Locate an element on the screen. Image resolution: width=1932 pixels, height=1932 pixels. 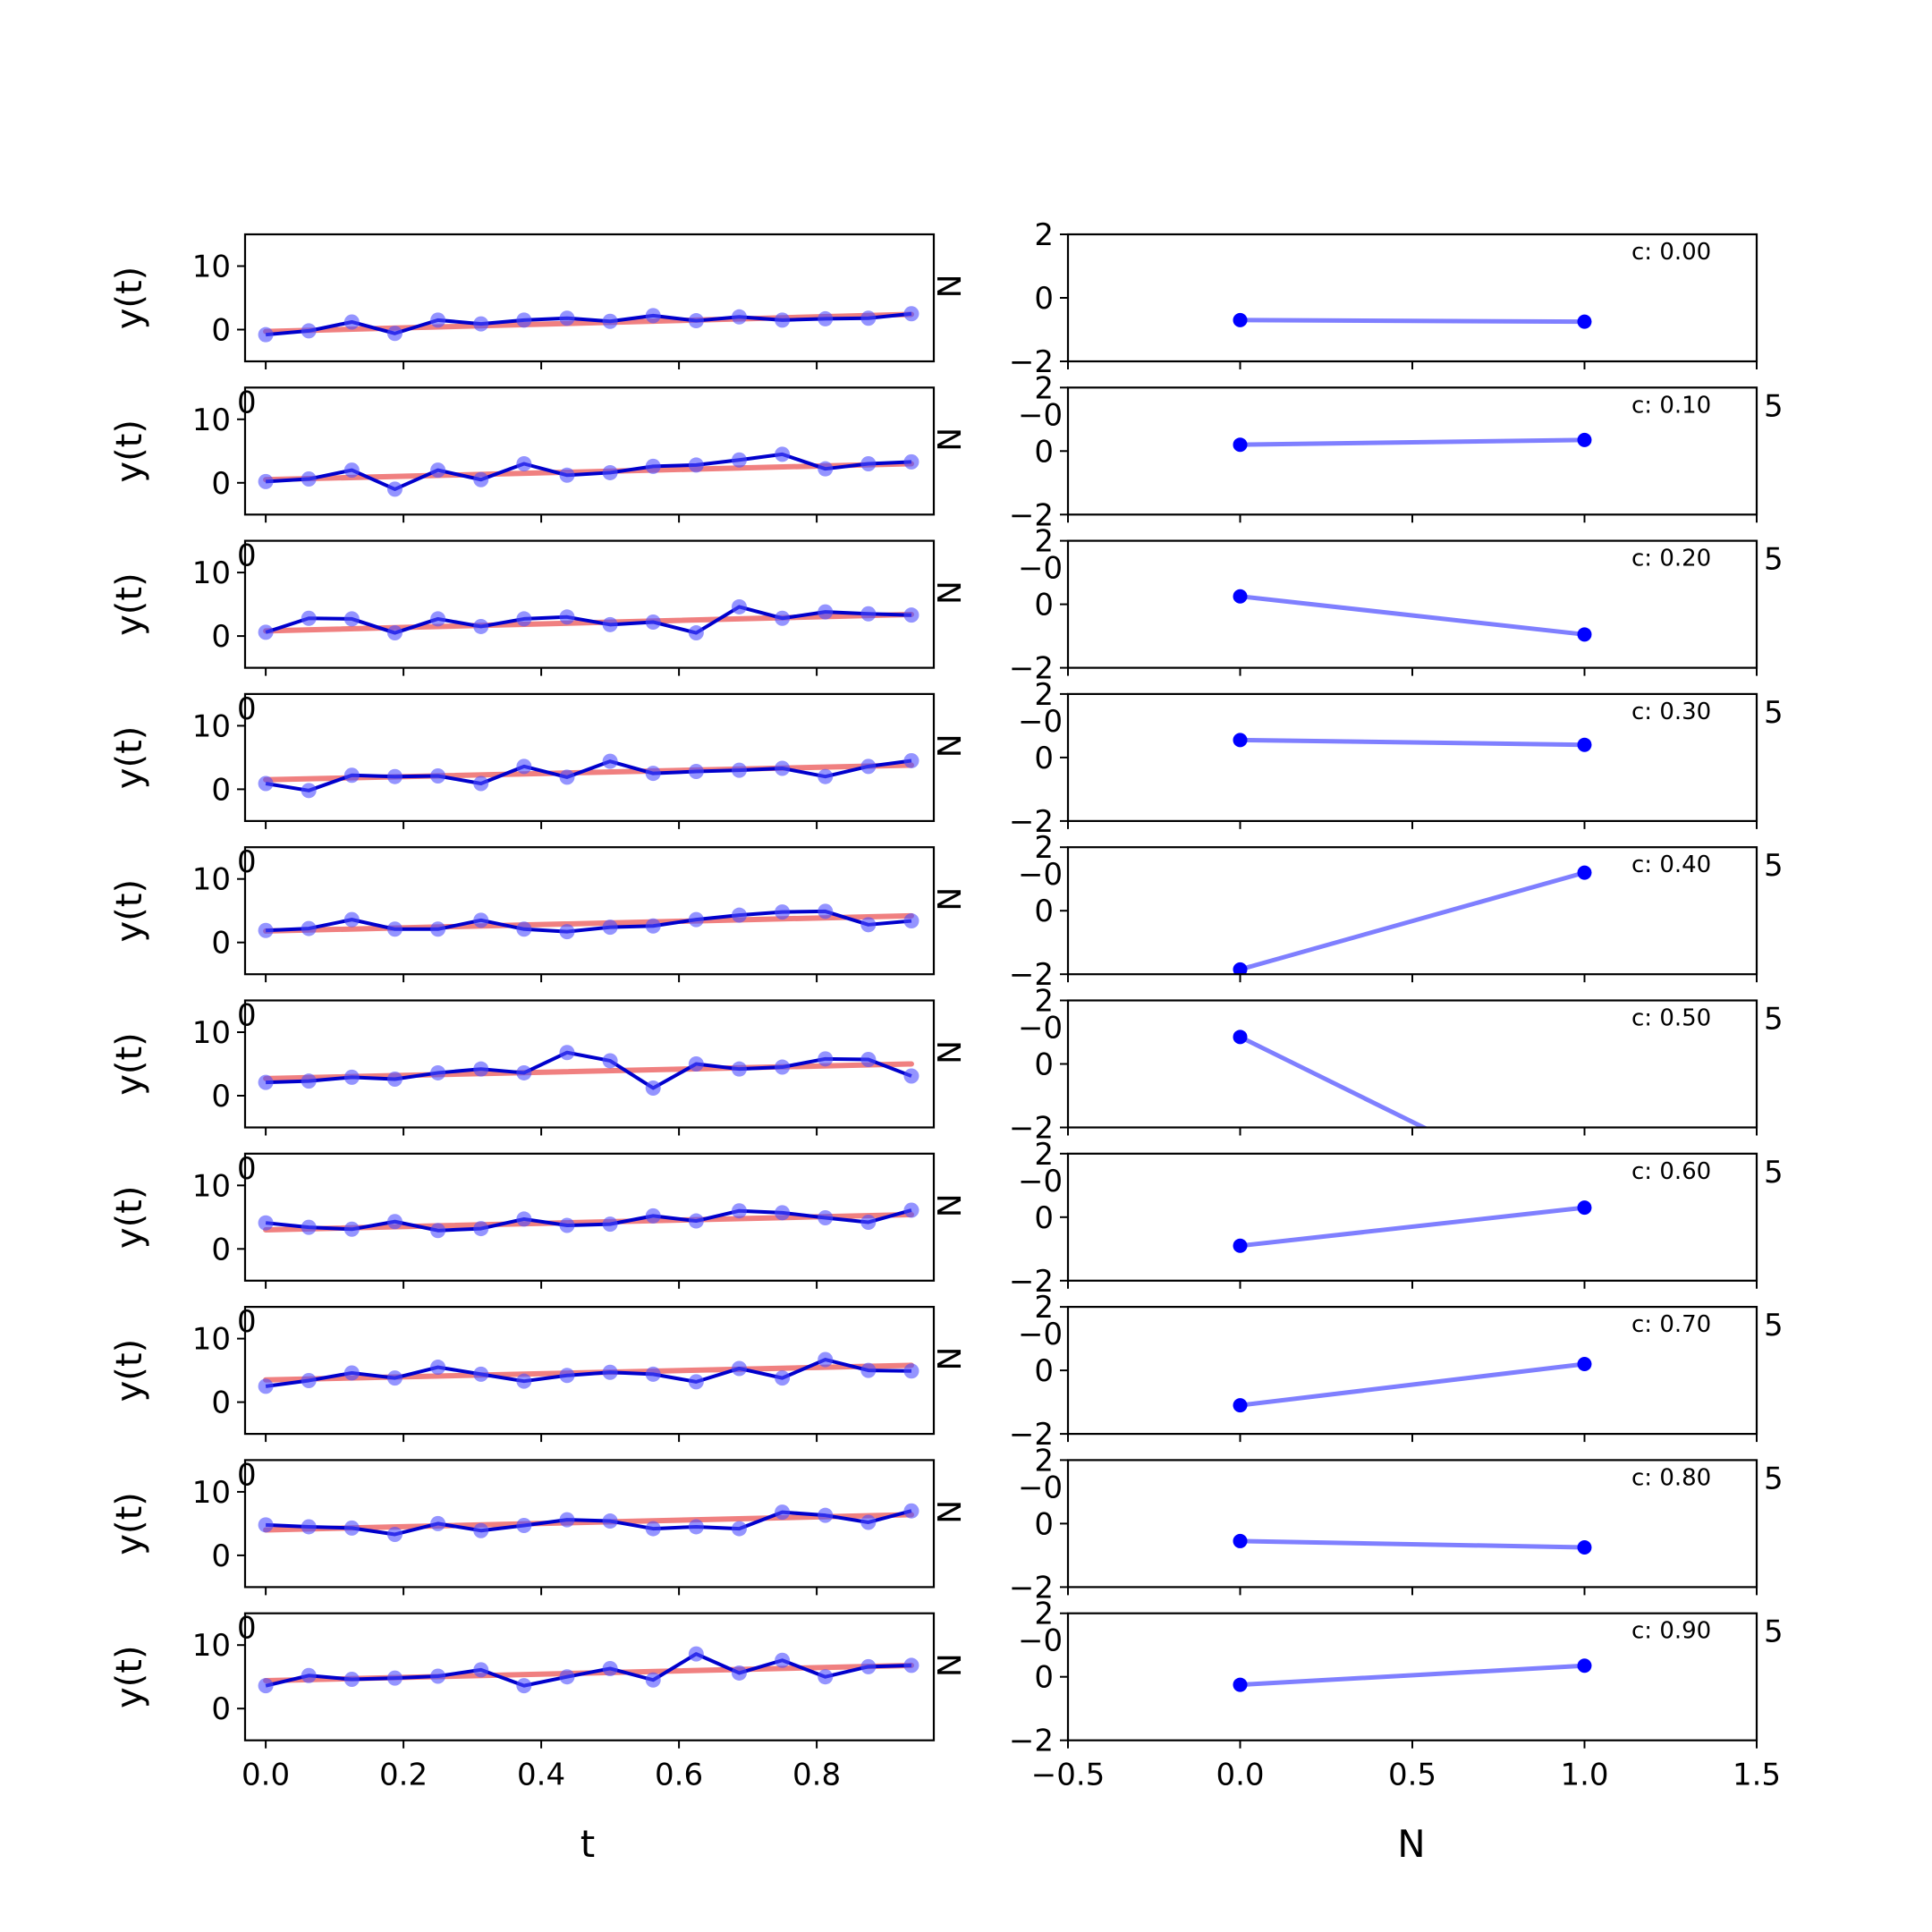
x-tick-label: 0.8 is located at coordinates (816, 1775).